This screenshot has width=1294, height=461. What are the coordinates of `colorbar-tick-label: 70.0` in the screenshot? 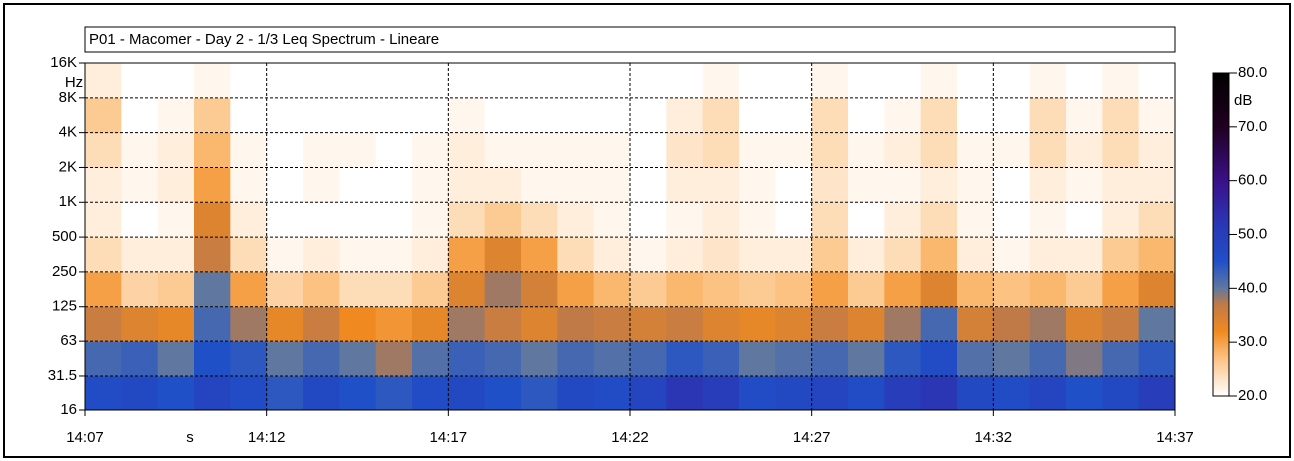 It's located at (1252, 126).